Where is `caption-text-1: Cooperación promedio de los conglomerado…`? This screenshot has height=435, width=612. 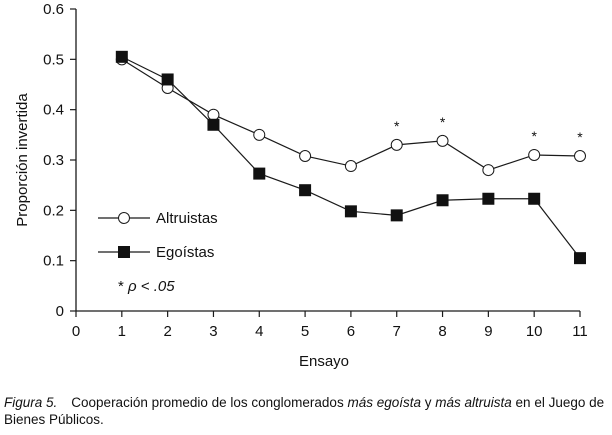 caption-text-1: Cooperación promedio de los conglomerado… is located at coordinates (209, 402).